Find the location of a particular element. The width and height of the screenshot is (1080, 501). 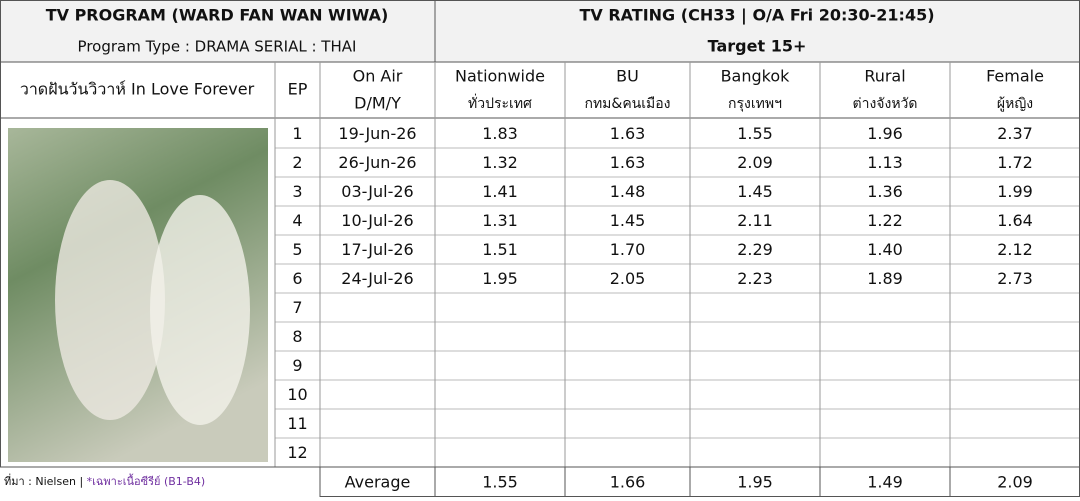

column-header: D/M/Y is located at coordinates (377, 103).